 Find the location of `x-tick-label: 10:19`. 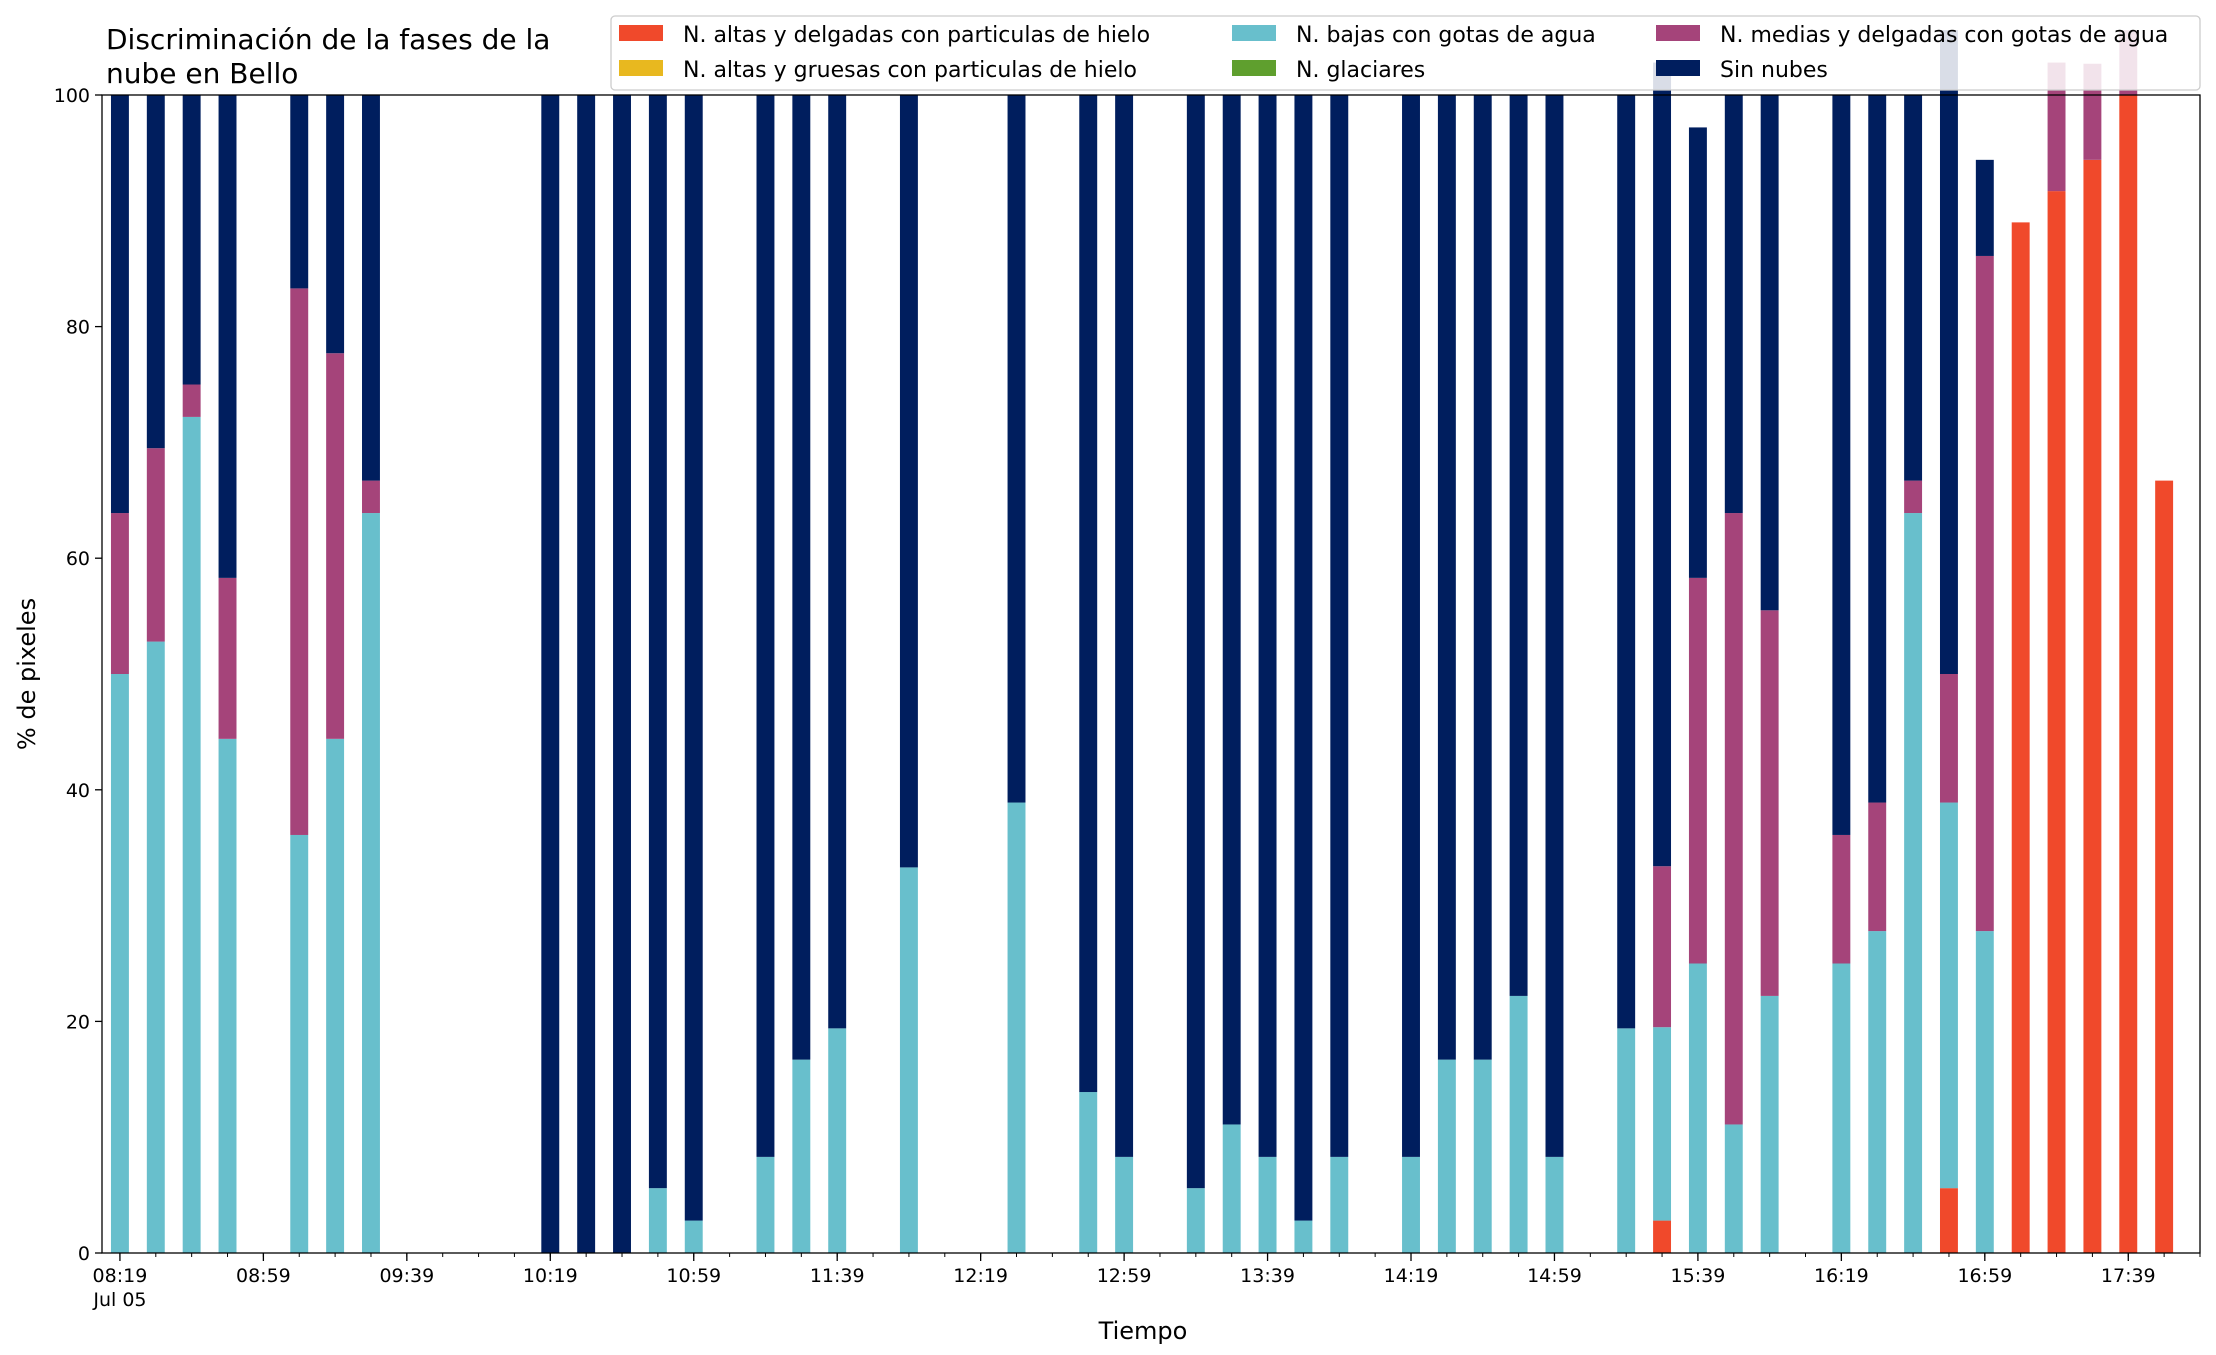

x-tick-label: 10:19 is located at coordinates (550, 1276).